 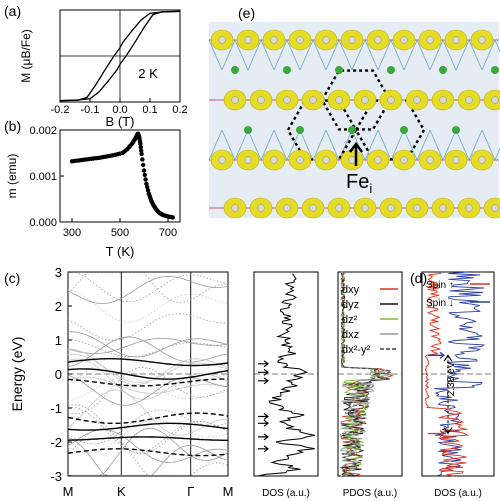 I want to click on b-xtick-label: 300, so click(x=72, y=233).